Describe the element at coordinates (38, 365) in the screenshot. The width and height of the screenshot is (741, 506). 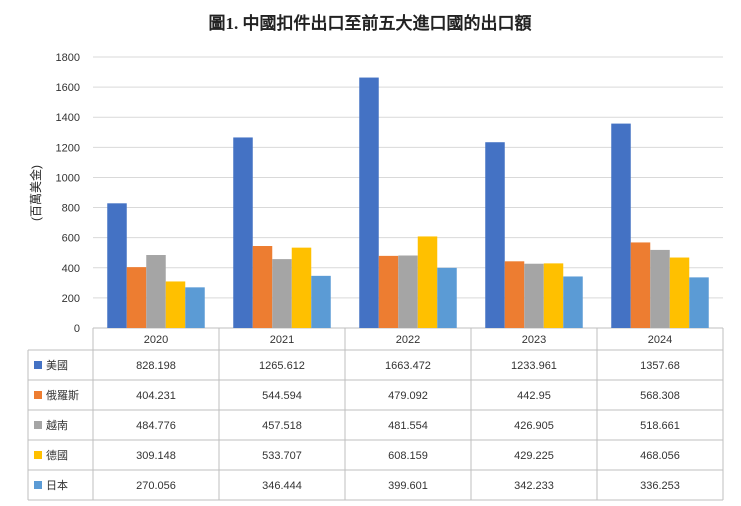
I see `legend-swatch-美國` at that location.